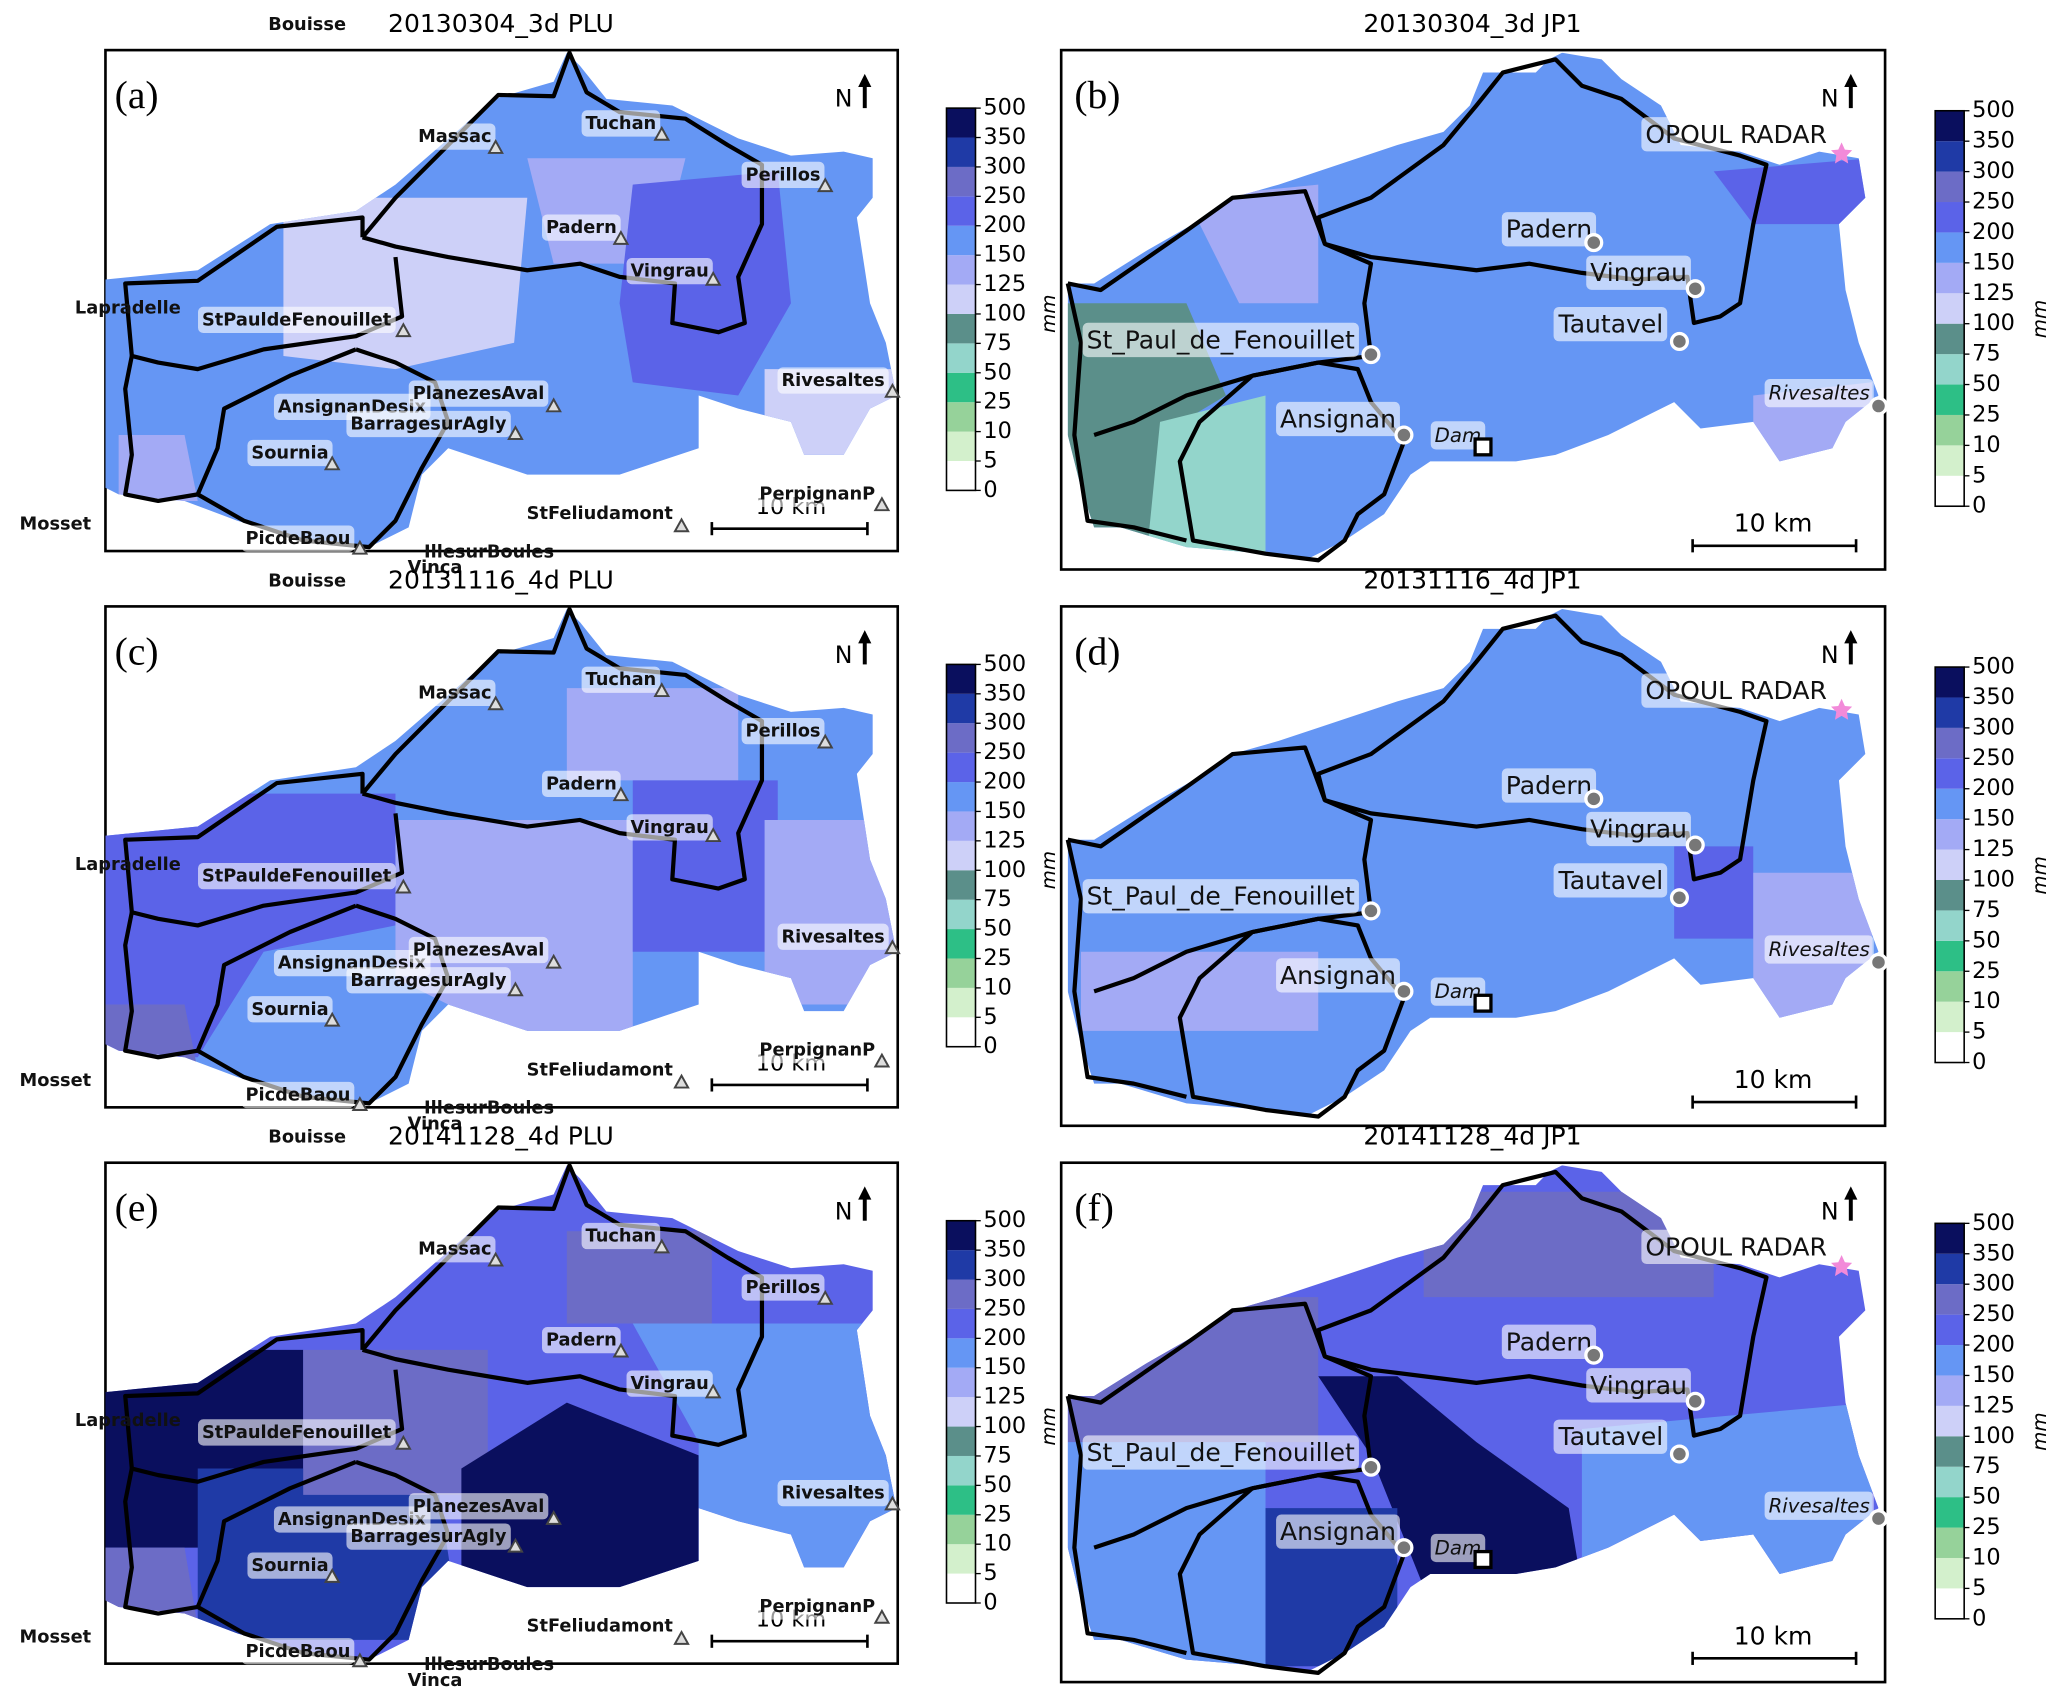  I want to click on station-label: OPOUL RADAR, so click(1736, 134).